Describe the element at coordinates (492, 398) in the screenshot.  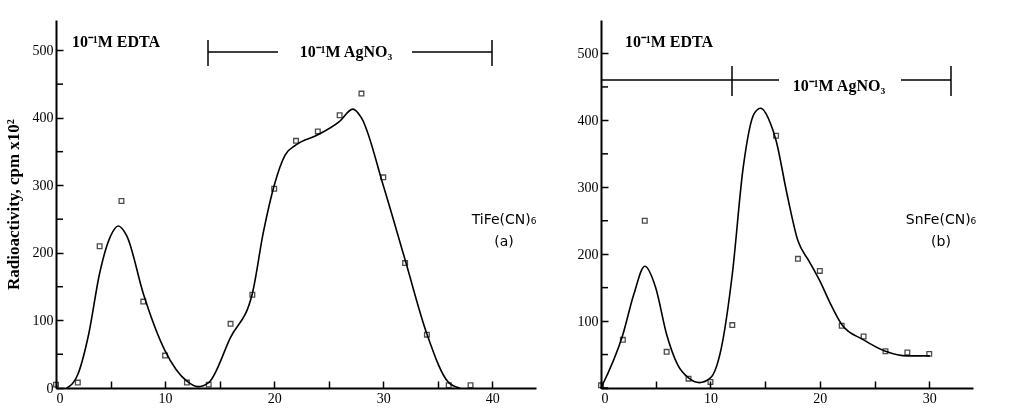
I see `x-tick-label: 40` at that location.